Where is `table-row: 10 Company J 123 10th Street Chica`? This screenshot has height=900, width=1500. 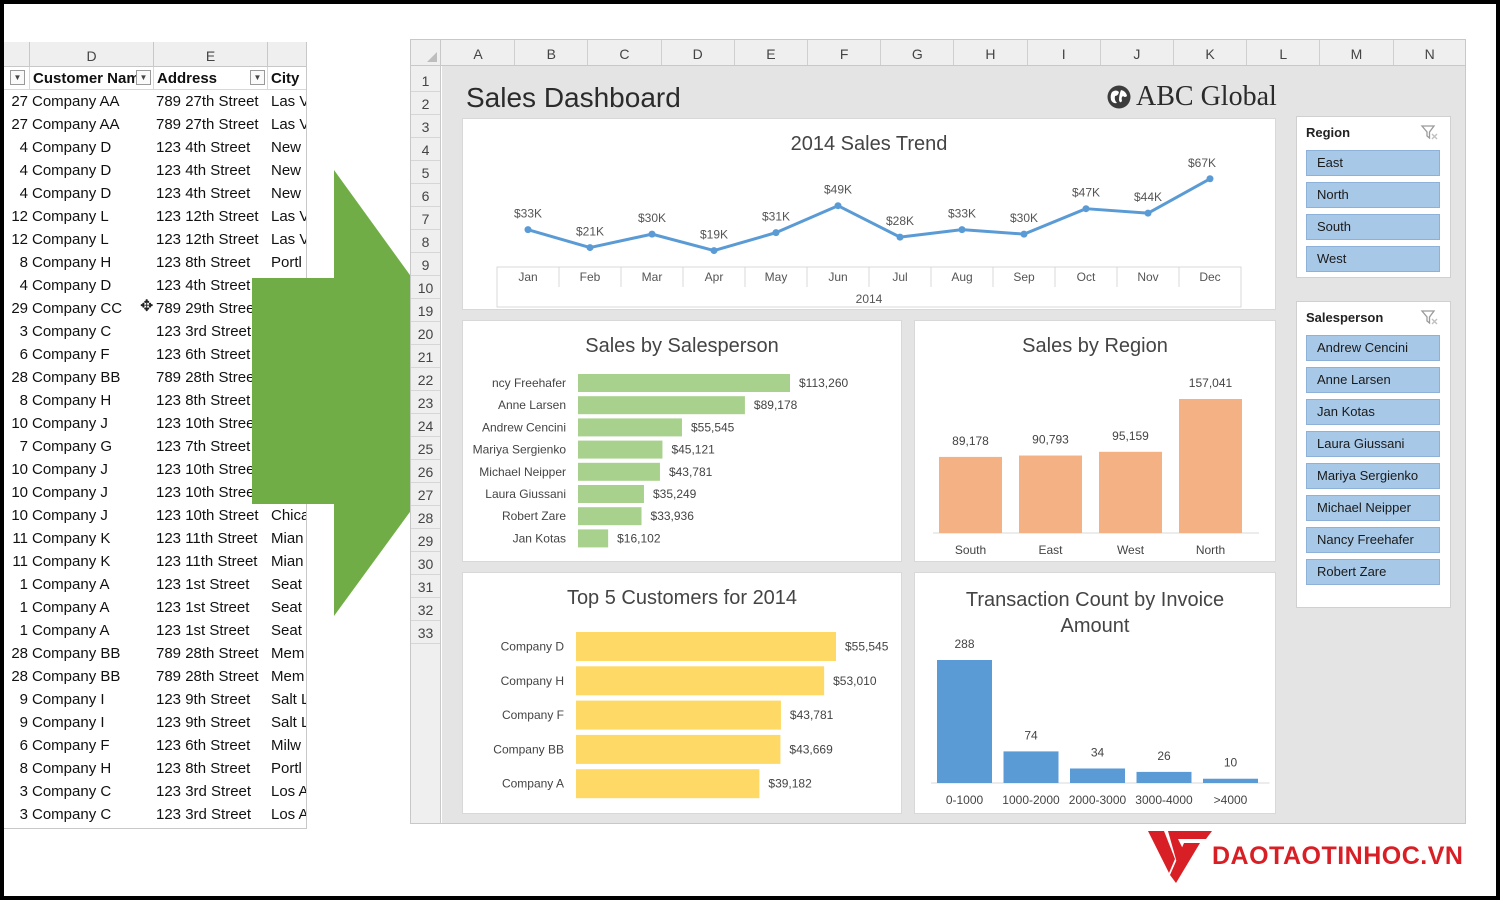 table-row: 10 Company J 123 10th Street Chica is located at coordinates (155, 515).